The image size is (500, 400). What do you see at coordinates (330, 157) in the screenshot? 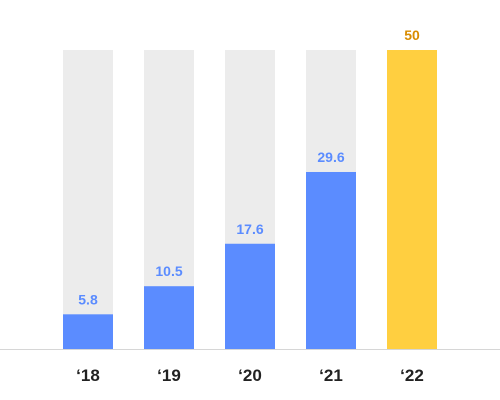
I see `data-label: 29.6` at bounding box center [330, 157].